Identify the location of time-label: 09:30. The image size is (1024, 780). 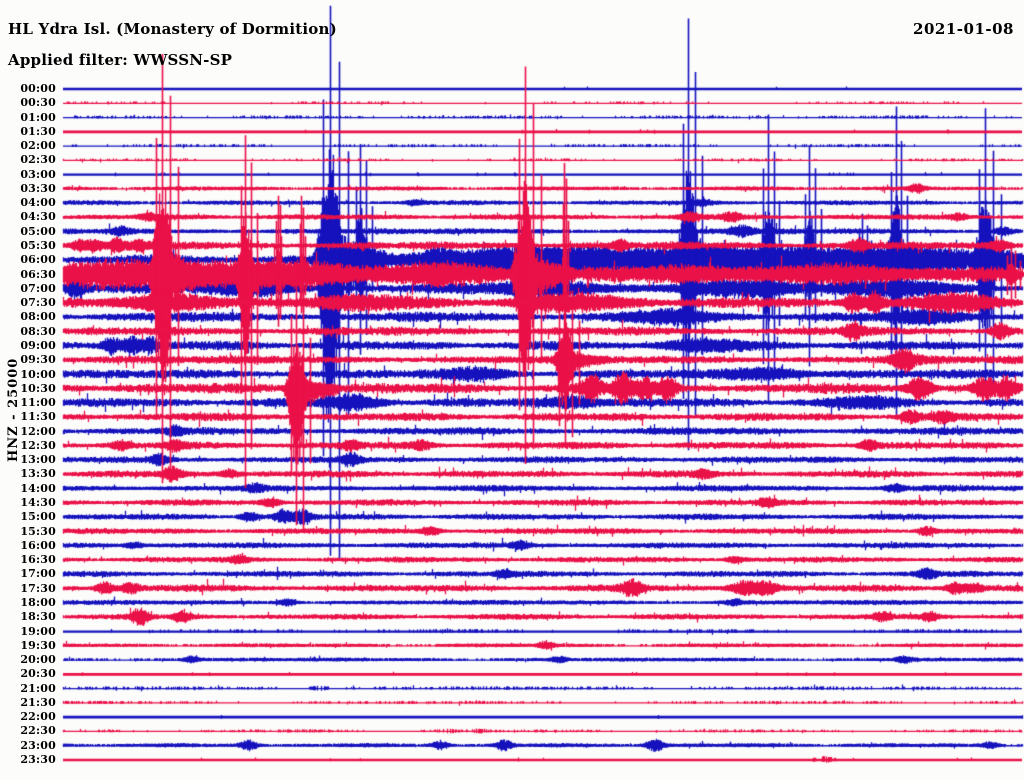
(38, 360).